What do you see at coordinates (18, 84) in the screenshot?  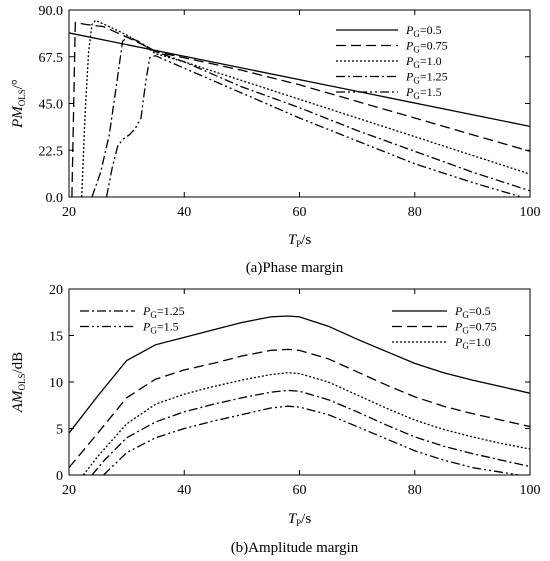 I see `y-axis-unit: /°` at bounding box center [18, 84].